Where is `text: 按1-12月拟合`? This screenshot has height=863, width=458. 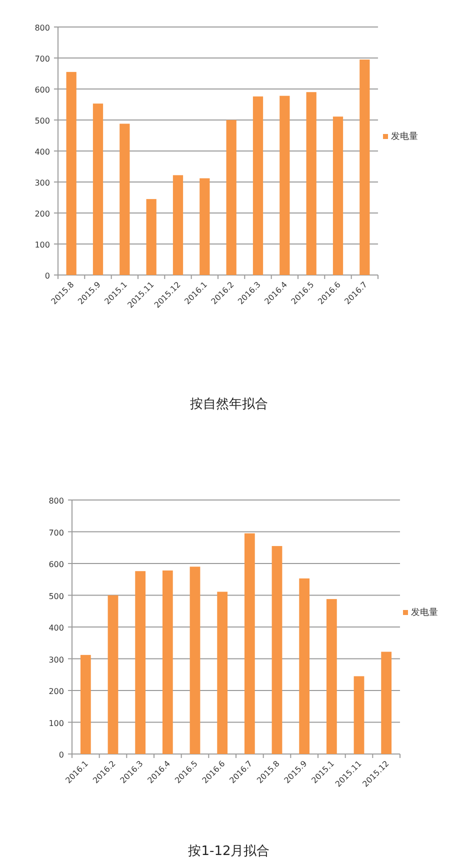 text: 按1-12月拟合 is located at coordinates (229, 851).